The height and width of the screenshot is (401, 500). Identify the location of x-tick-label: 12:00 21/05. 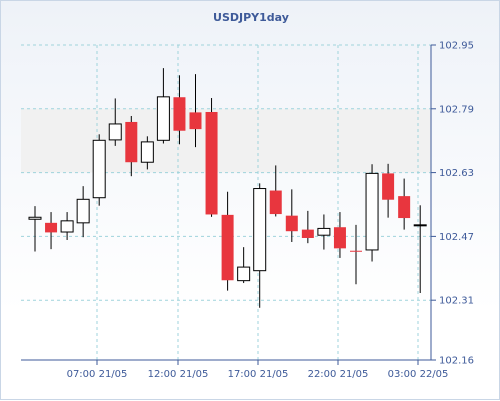
(178, 374).